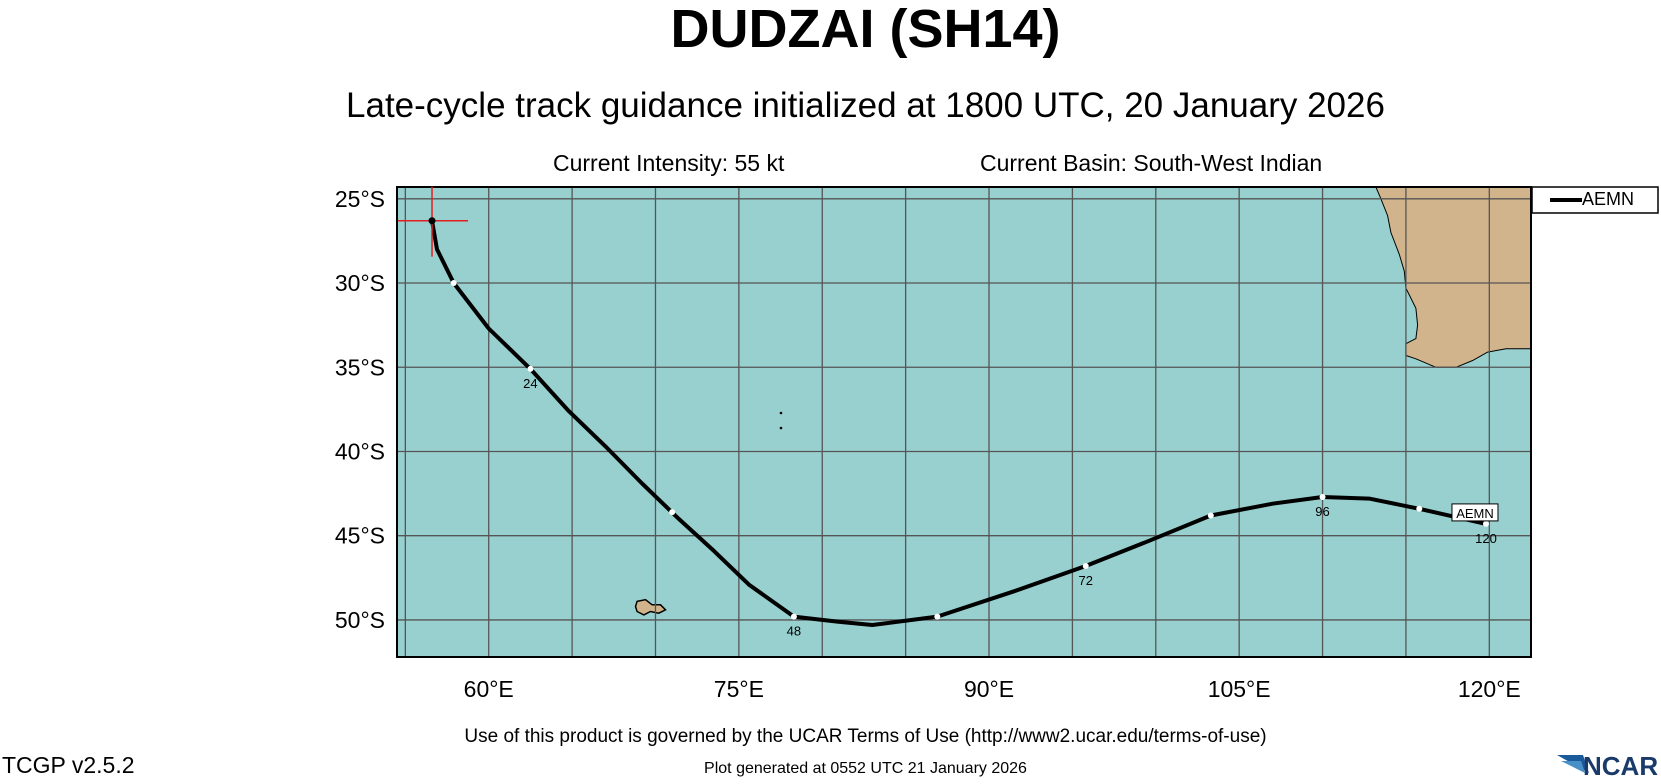 This screenshot has width=1661, height=784. I want to click on ncar-logo-text: NCAR, so click(1620, 765).